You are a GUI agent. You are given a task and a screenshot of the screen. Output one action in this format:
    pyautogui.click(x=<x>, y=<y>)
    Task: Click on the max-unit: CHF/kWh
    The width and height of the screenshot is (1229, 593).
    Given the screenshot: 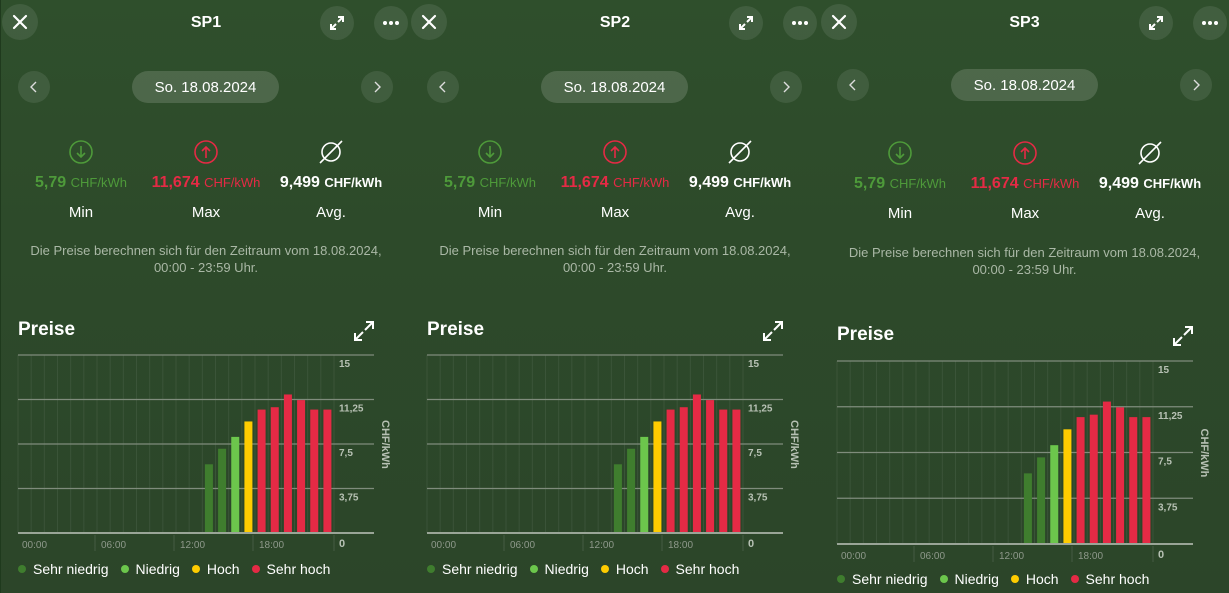 What is the action you would take?
    pyautogui.click(x=1051, y=183)
    